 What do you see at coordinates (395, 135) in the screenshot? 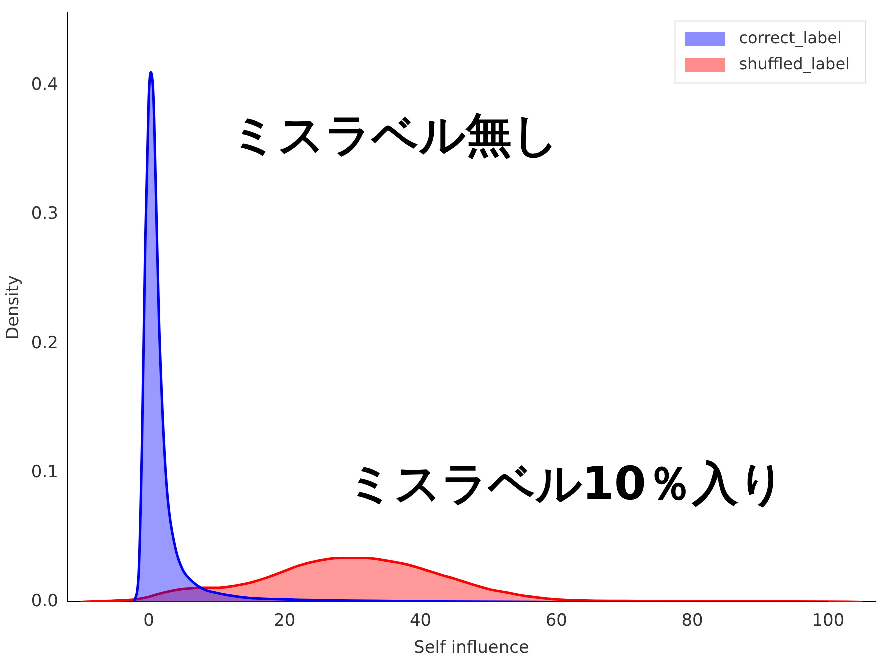
I see `annotation: ミスラベル無し` at bounding box center [395, 135].